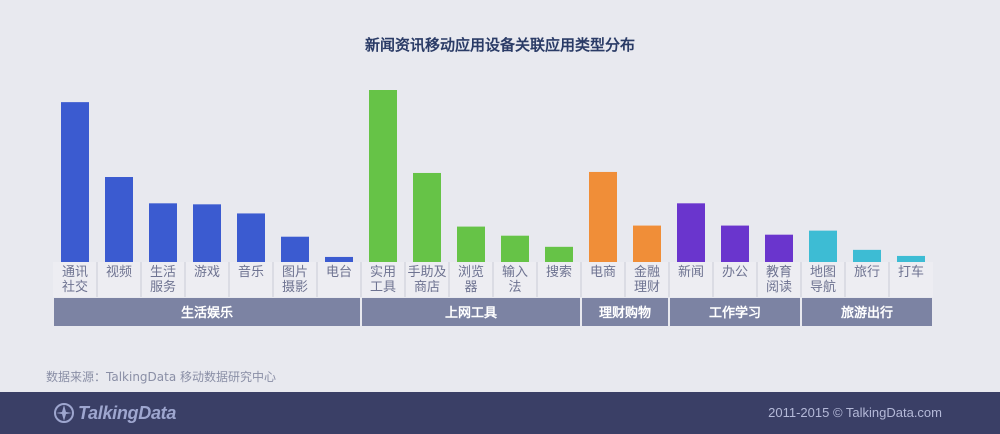 This screenshot has width=1000, height=434. What do you see at coordinates (603, 272) in the screenshot?
I see `category-label: 电商` at bounding box center [603, 272].